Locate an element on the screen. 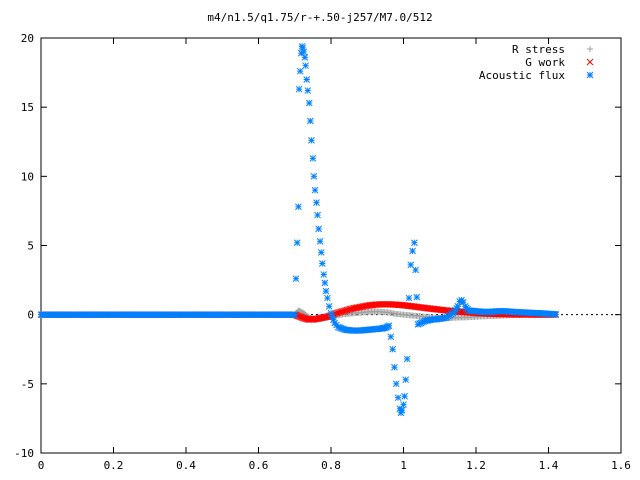 This screenshot has height=480, width=640. legend-label-r-stress: R stress is located at coordinates (538, 49).